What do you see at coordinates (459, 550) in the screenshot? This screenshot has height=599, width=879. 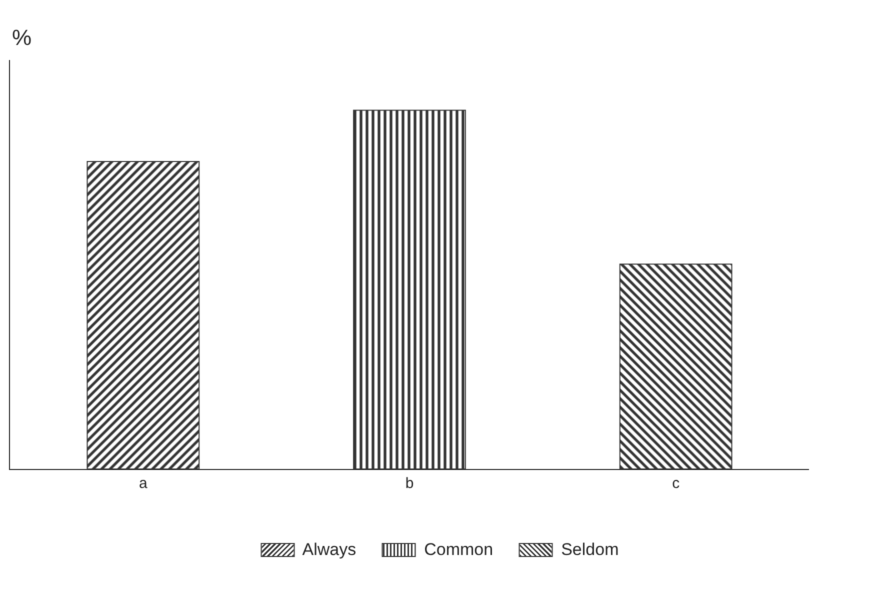 I see `legend-label: Common` at bounding box center [459, 550].